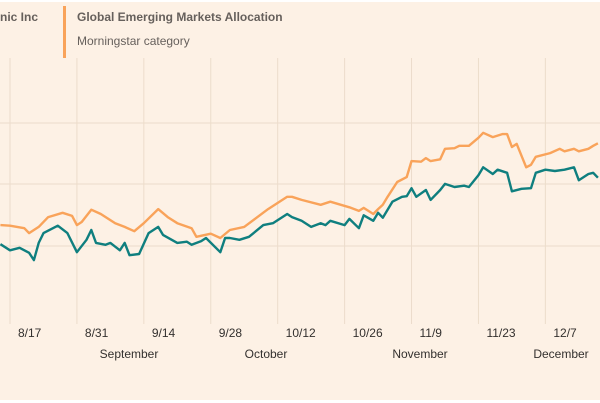 The image size is (600, 403). What do you see at coordinates (560, 354) in the screenshot?
I see `month-label: December` at bounding box center [560, 354].